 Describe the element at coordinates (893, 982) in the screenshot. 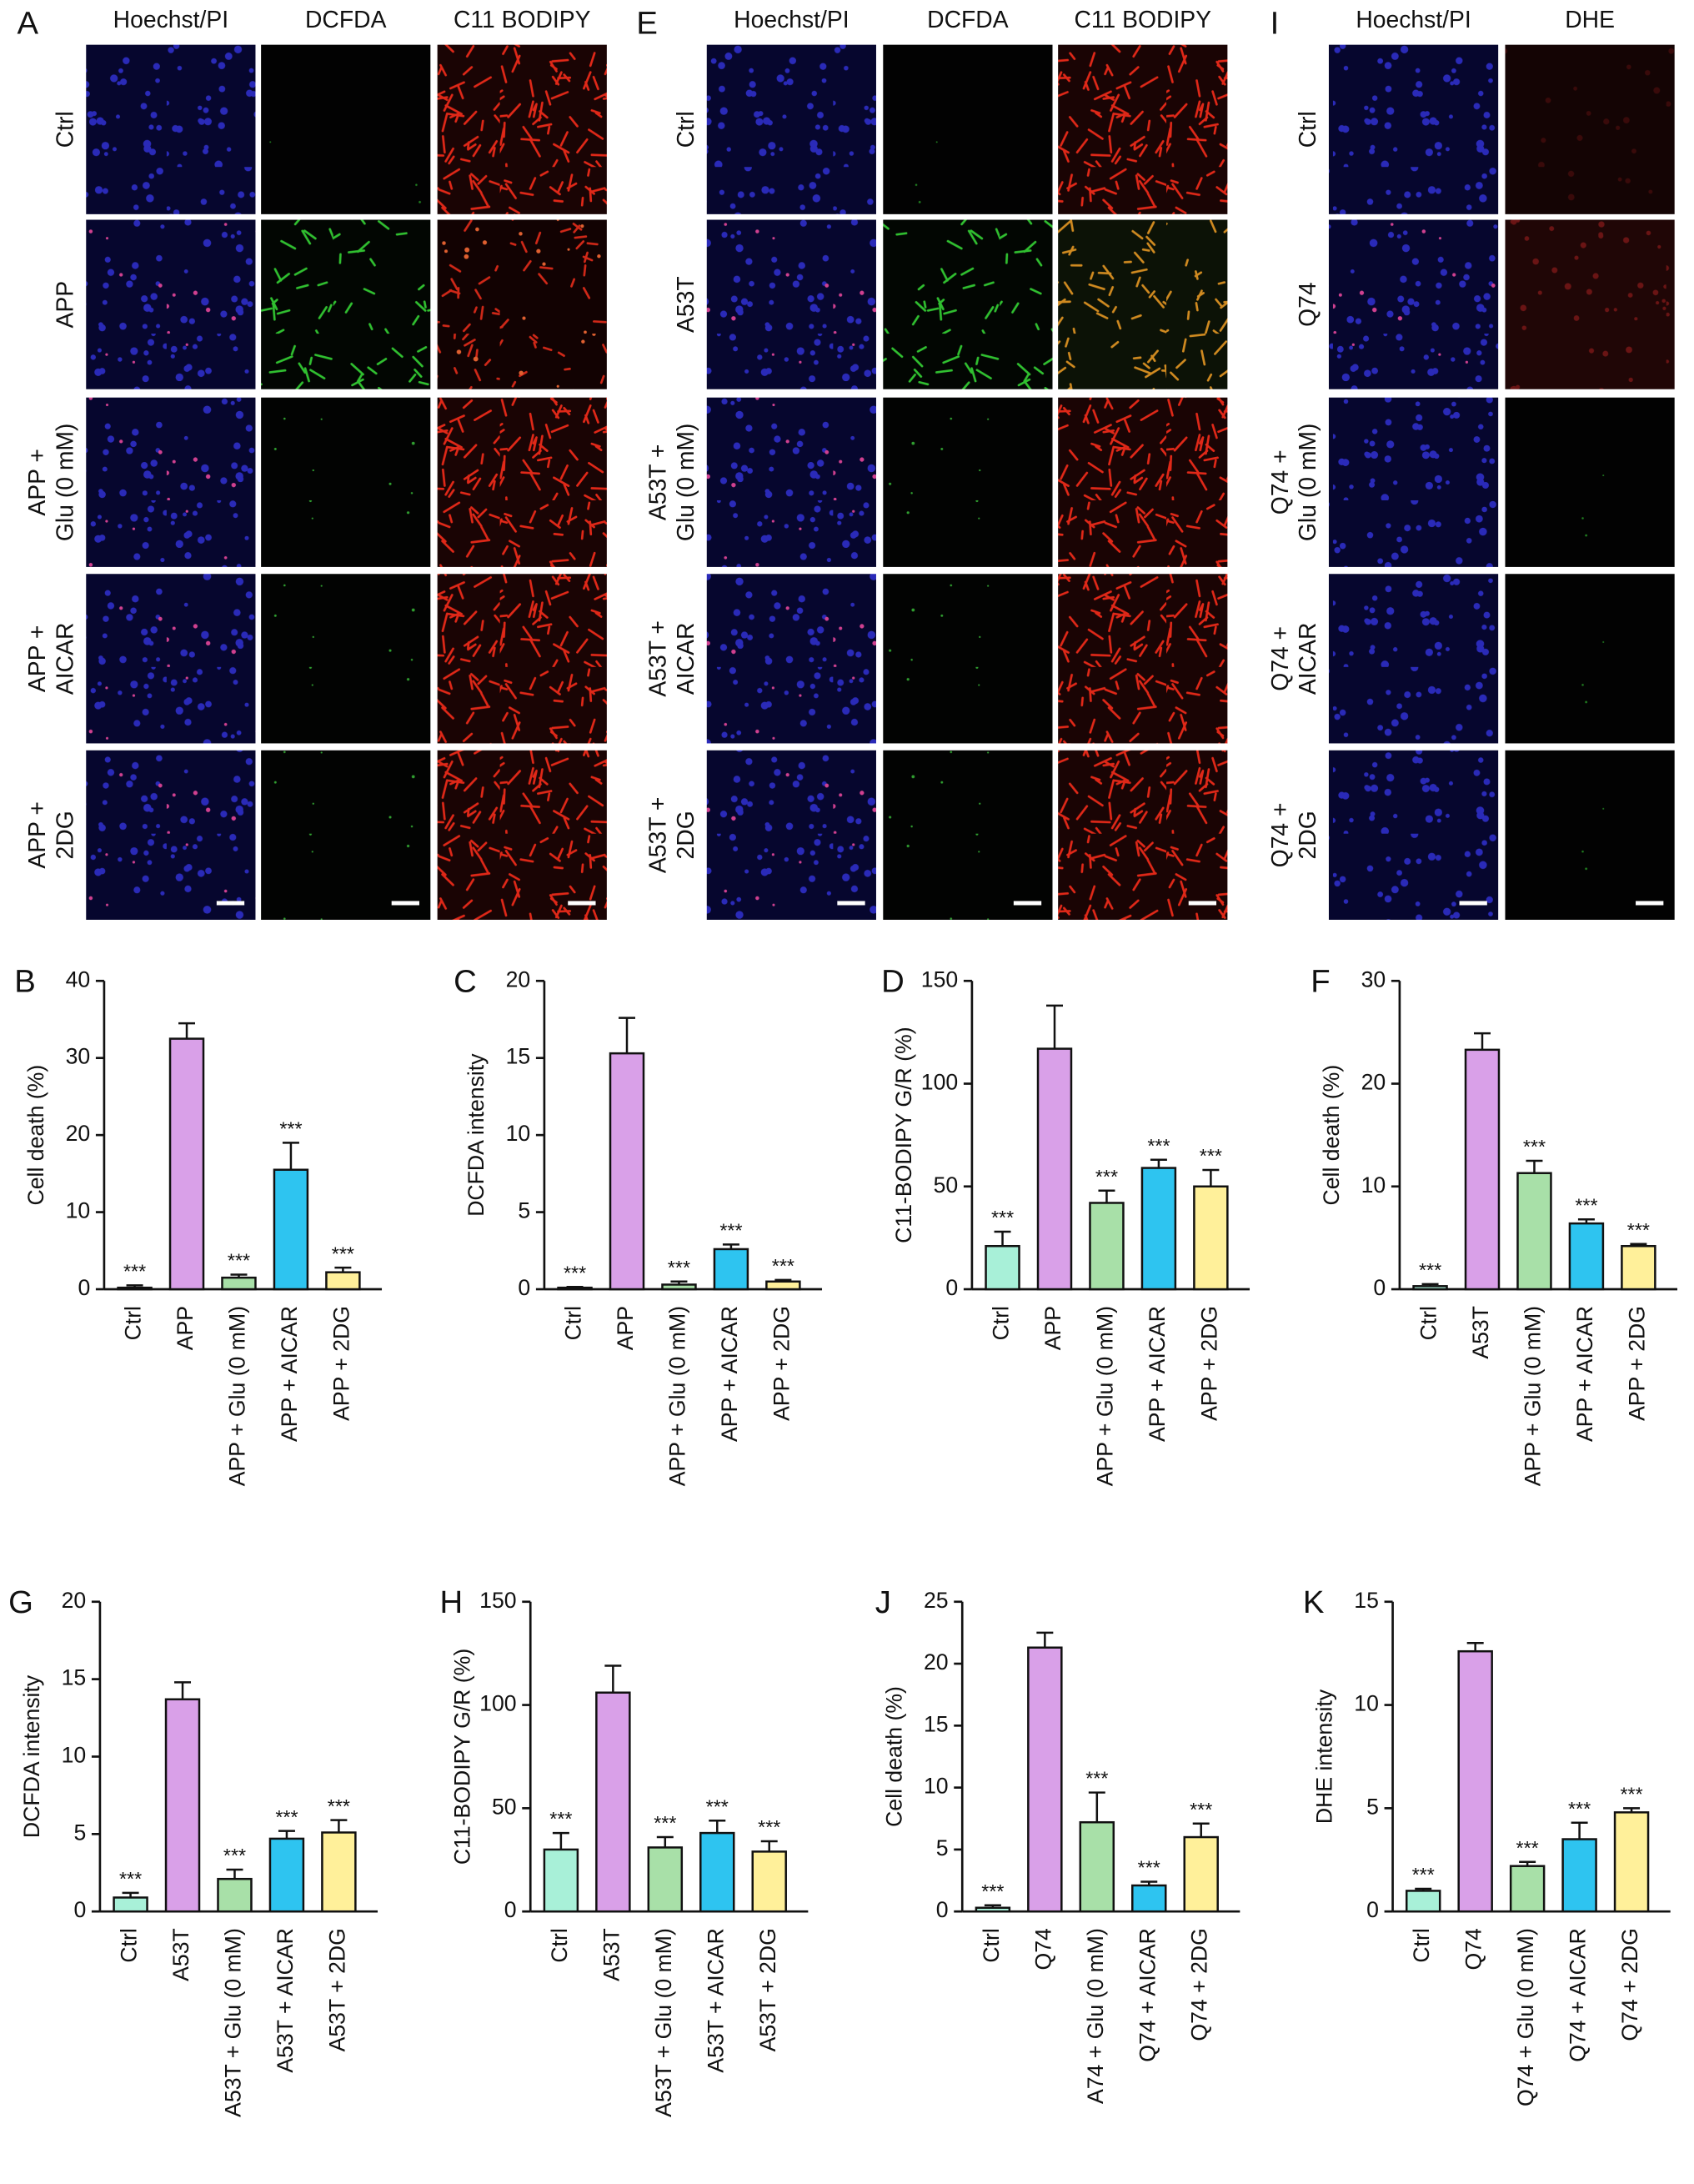

I see `panel-letter: D` at that location.